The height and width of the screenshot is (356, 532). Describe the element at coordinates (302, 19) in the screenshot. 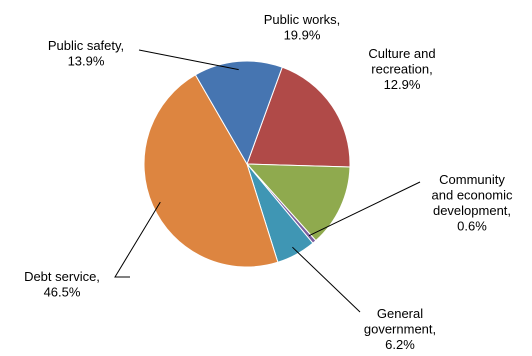

I see `slice-label-line: Public works,` at that location.